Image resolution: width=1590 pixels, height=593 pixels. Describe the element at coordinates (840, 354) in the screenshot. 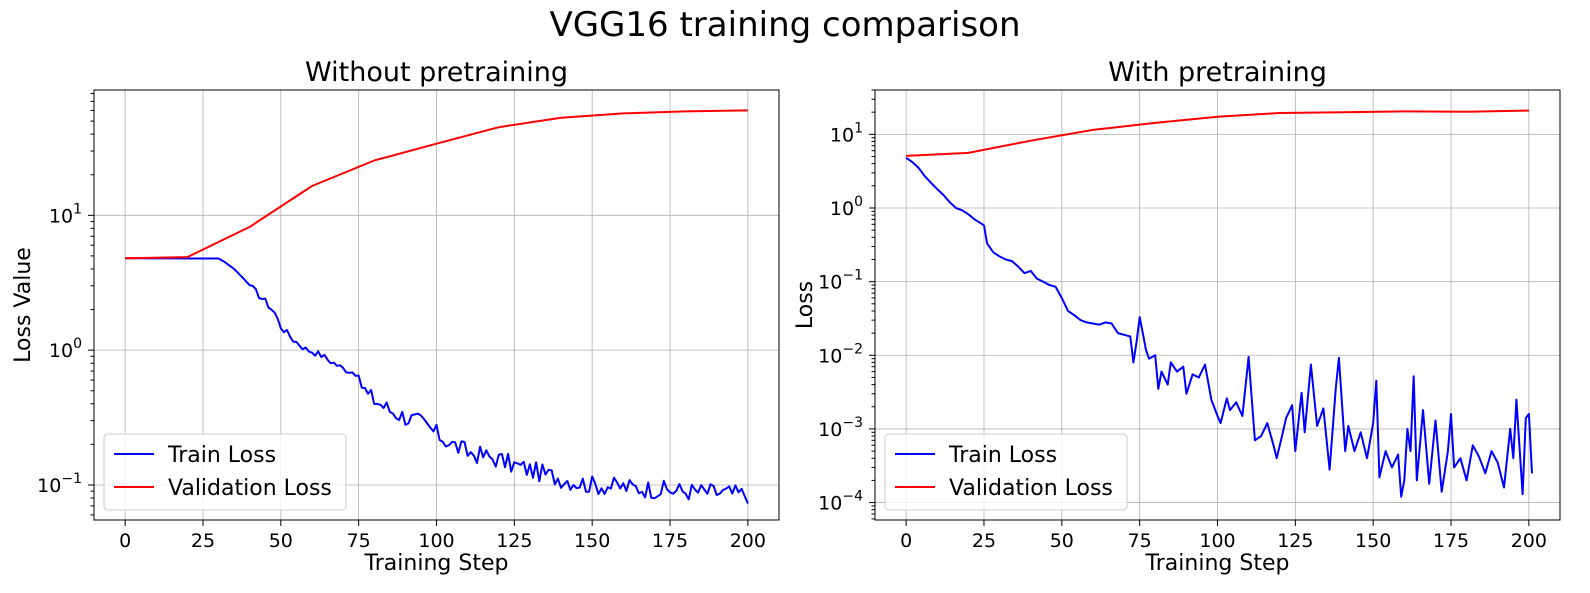

I see `y-tick-label: 10⁻²` at that location.